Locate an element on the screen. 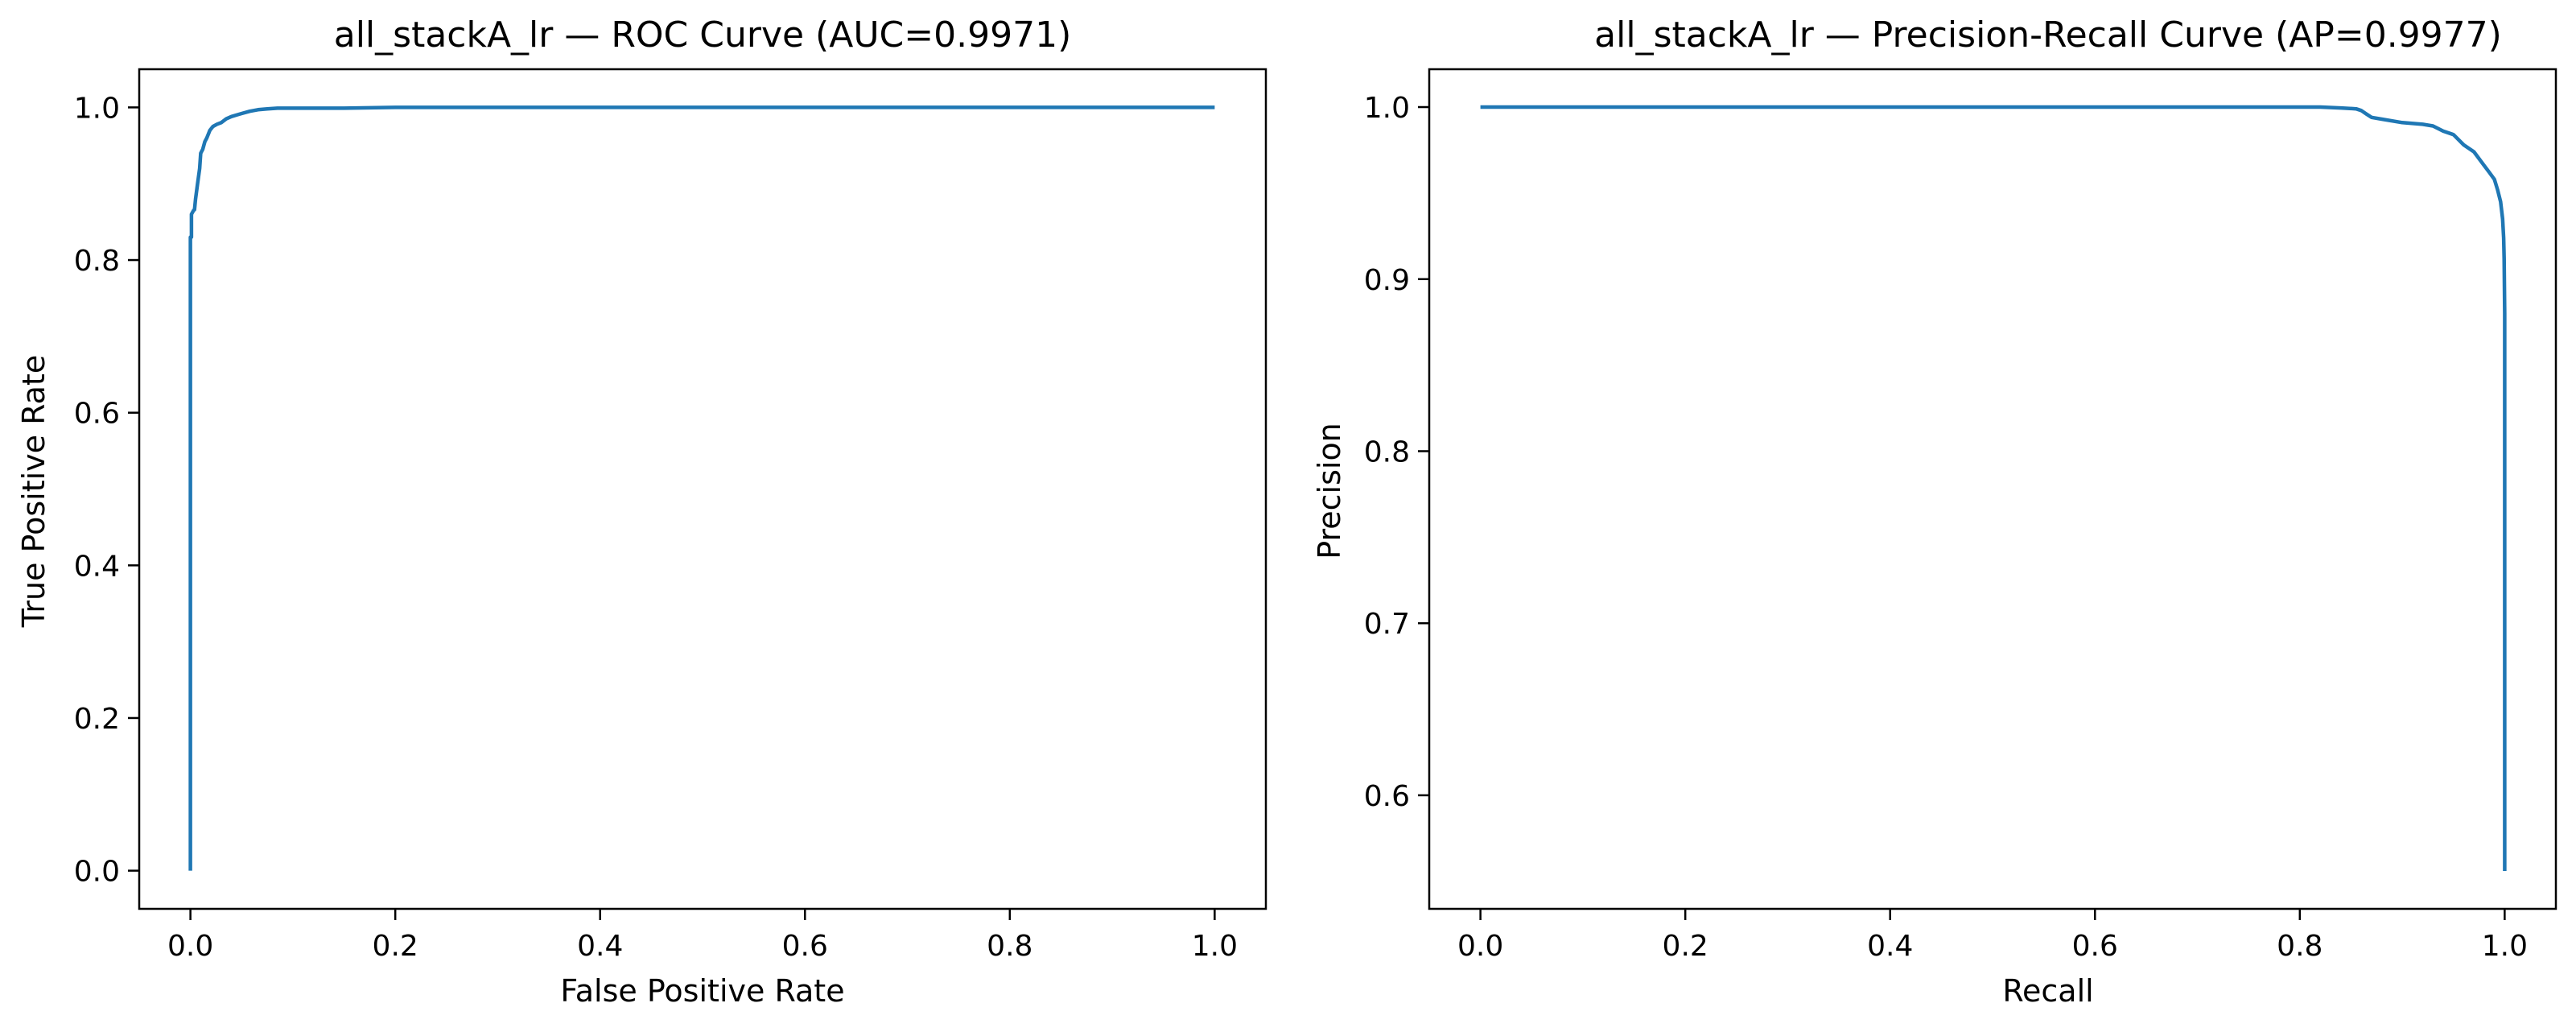 This screenshot has width=2576, height=1032. roc-y-tick-label: 1.0 is located at coordinates (97, 108).